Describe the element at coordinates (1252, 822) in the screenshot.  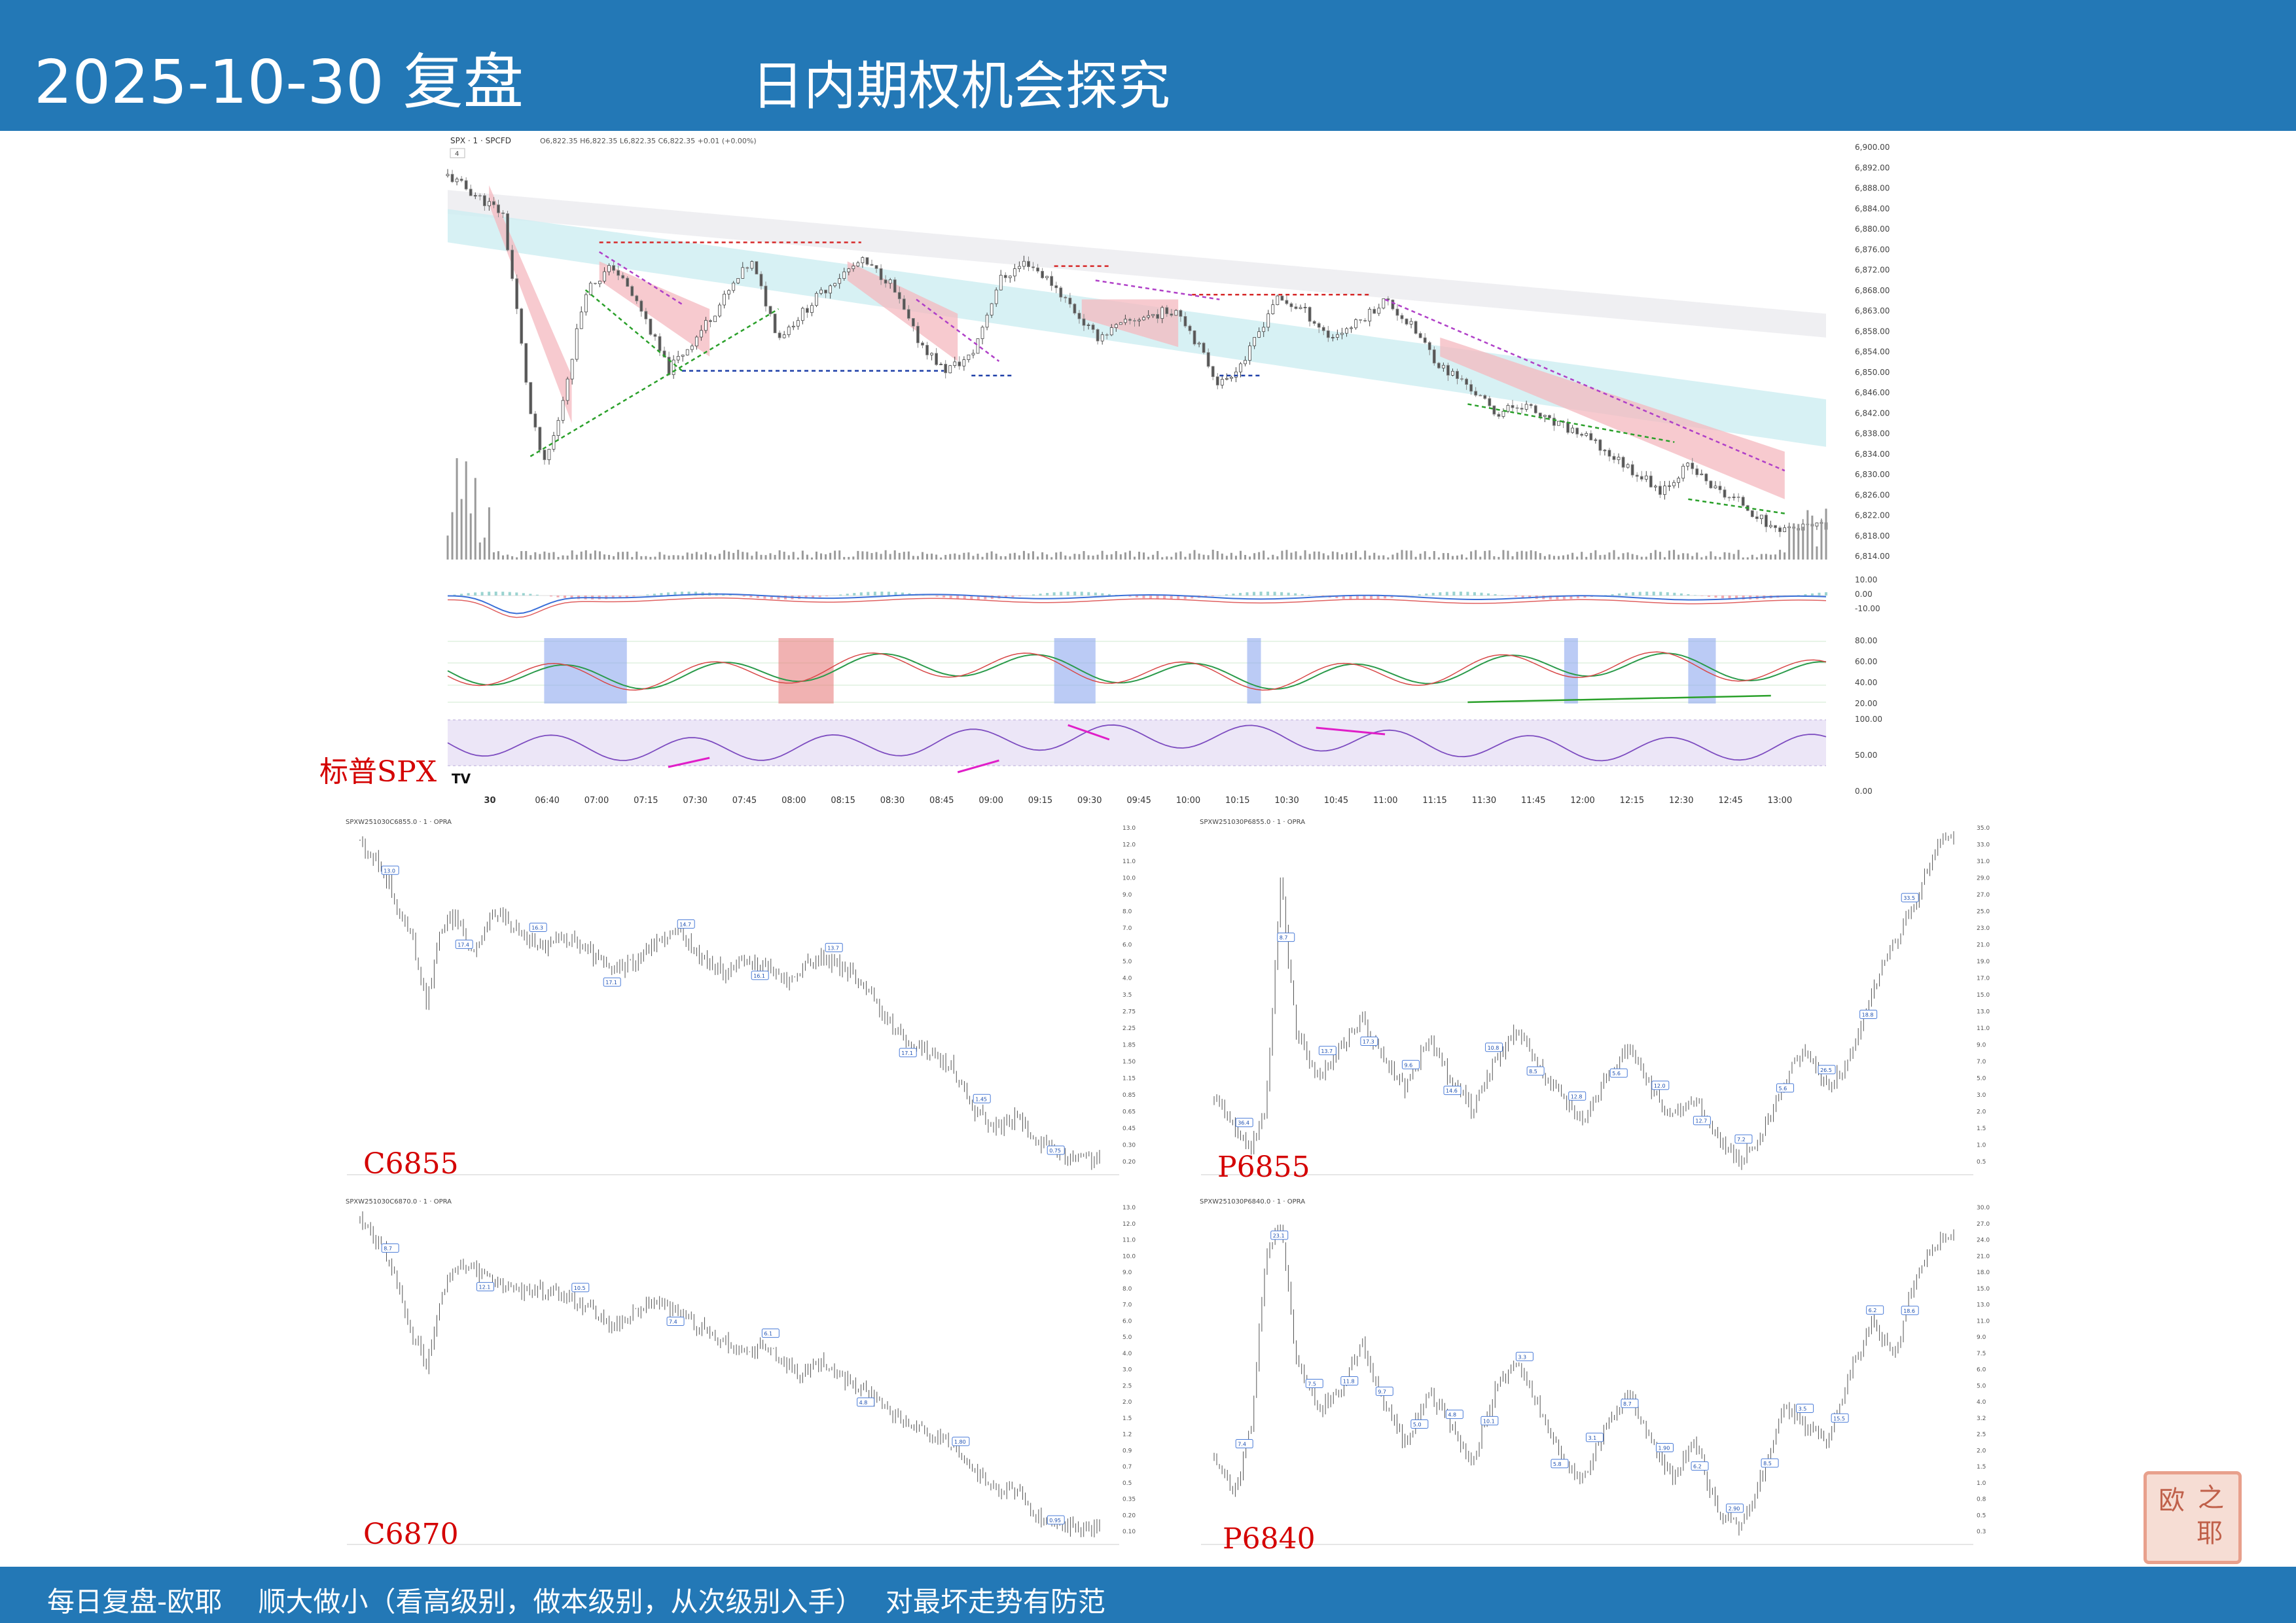
I see `option-legend: SPXW251030P6855.0 · 1 · OPRA` at that location.